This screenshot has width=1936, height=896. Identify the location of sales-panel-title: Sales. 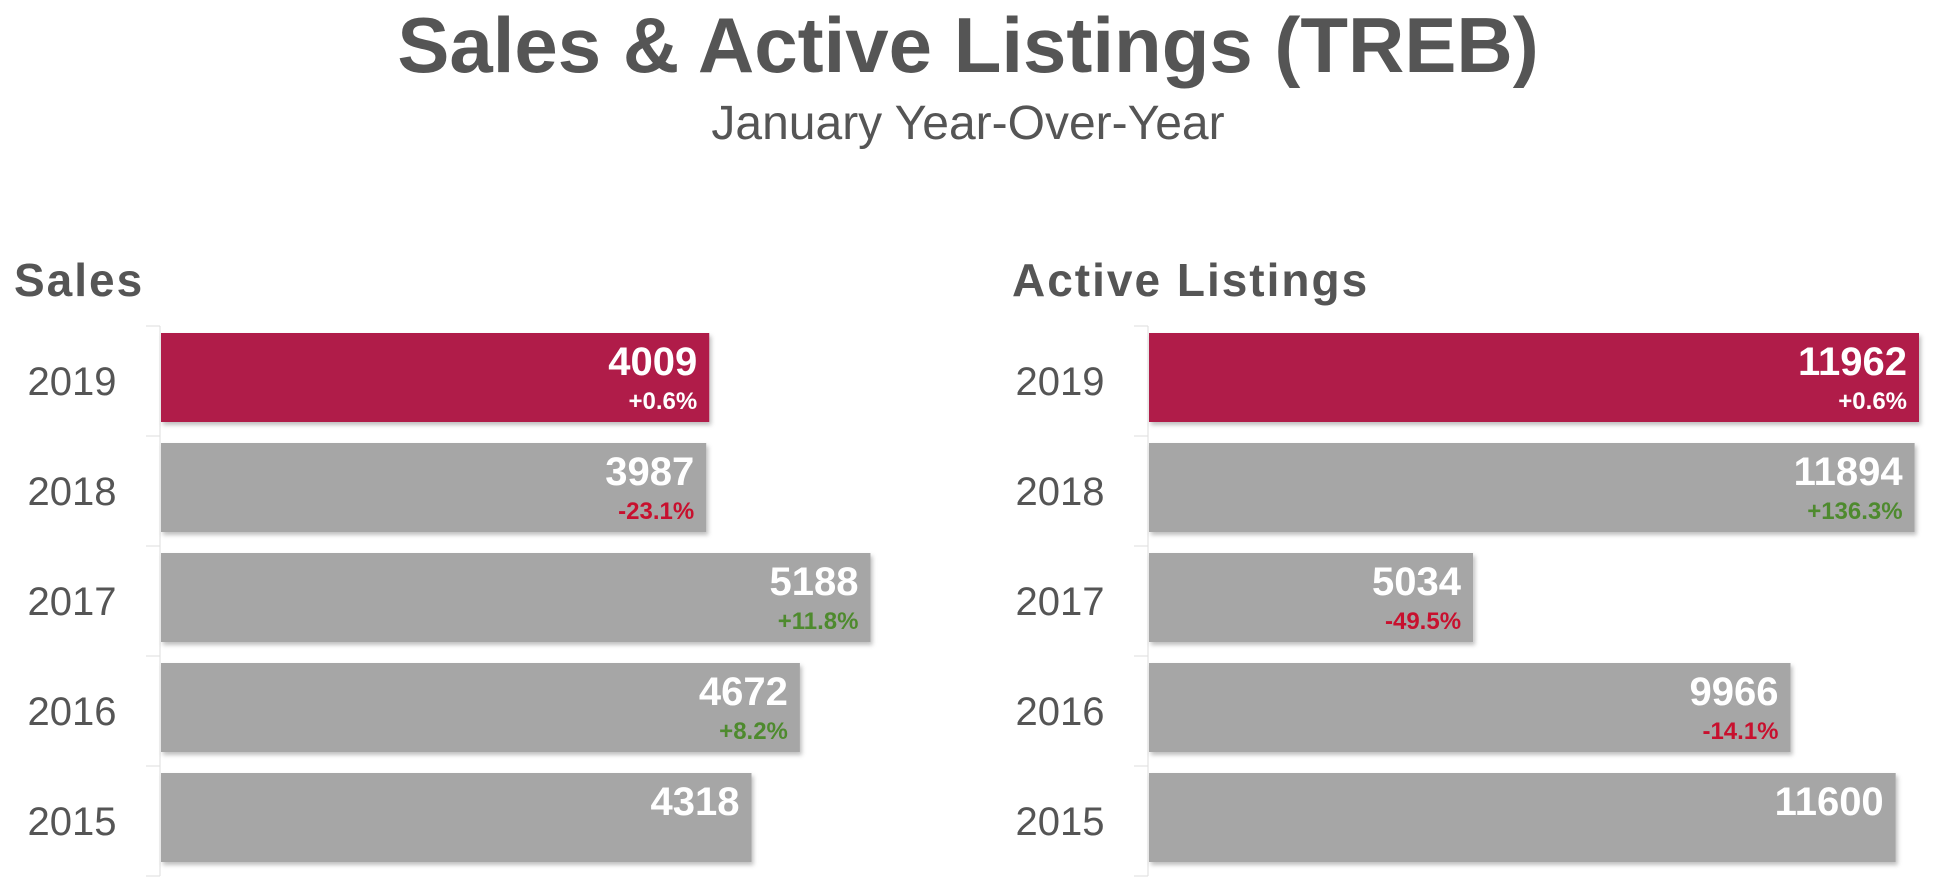
(79, 280).